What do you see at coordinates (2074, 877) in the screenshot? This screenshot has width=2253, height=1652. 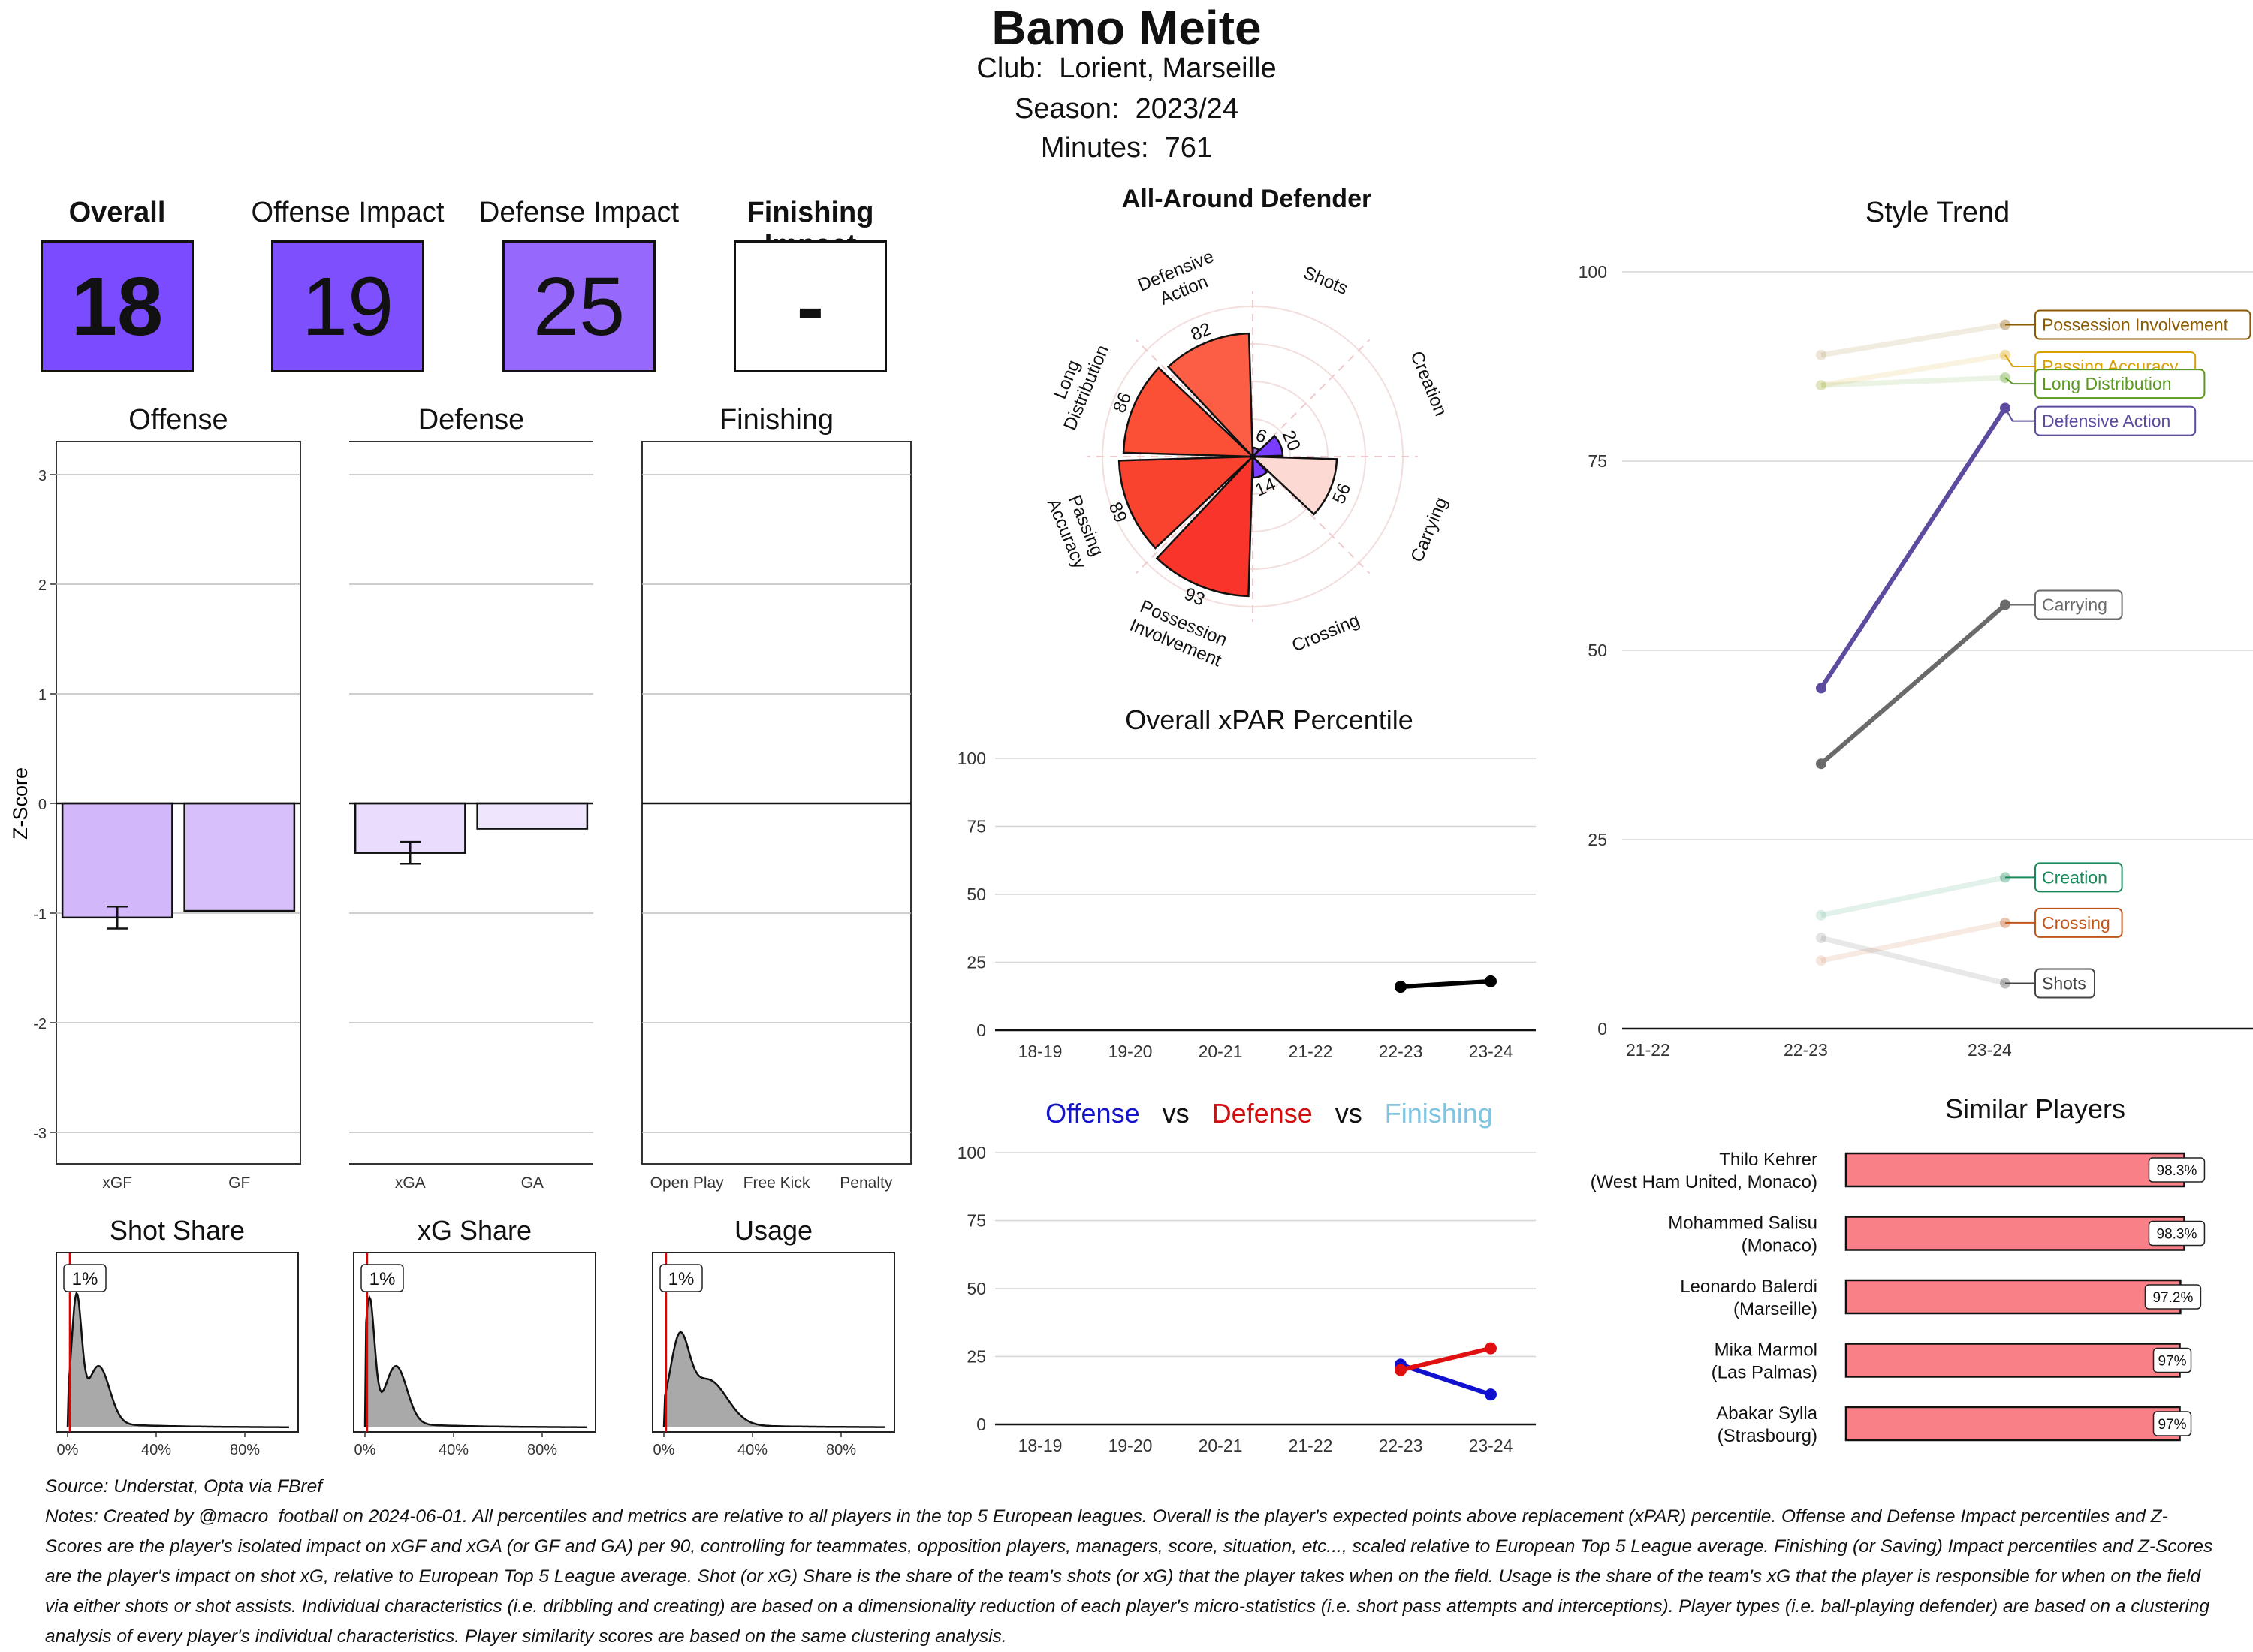 I see `style-series-label: Creation` at bounding box center [2074, 877].